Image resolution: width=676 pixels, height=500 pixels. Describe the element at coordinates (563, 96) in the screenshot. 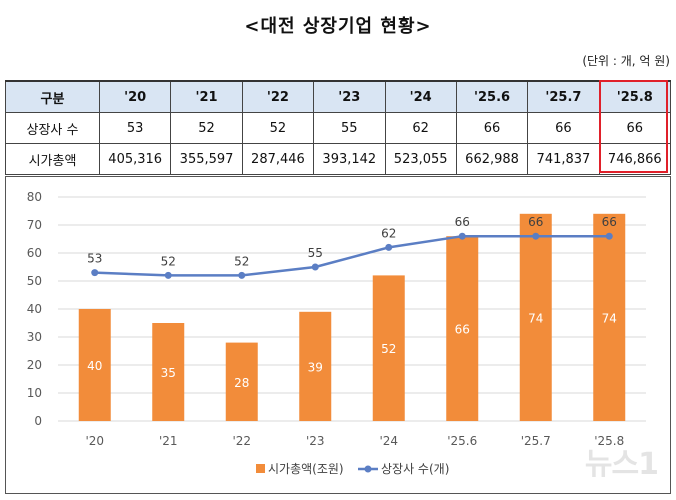

I see `table-header-cell: '25.7` at that location.